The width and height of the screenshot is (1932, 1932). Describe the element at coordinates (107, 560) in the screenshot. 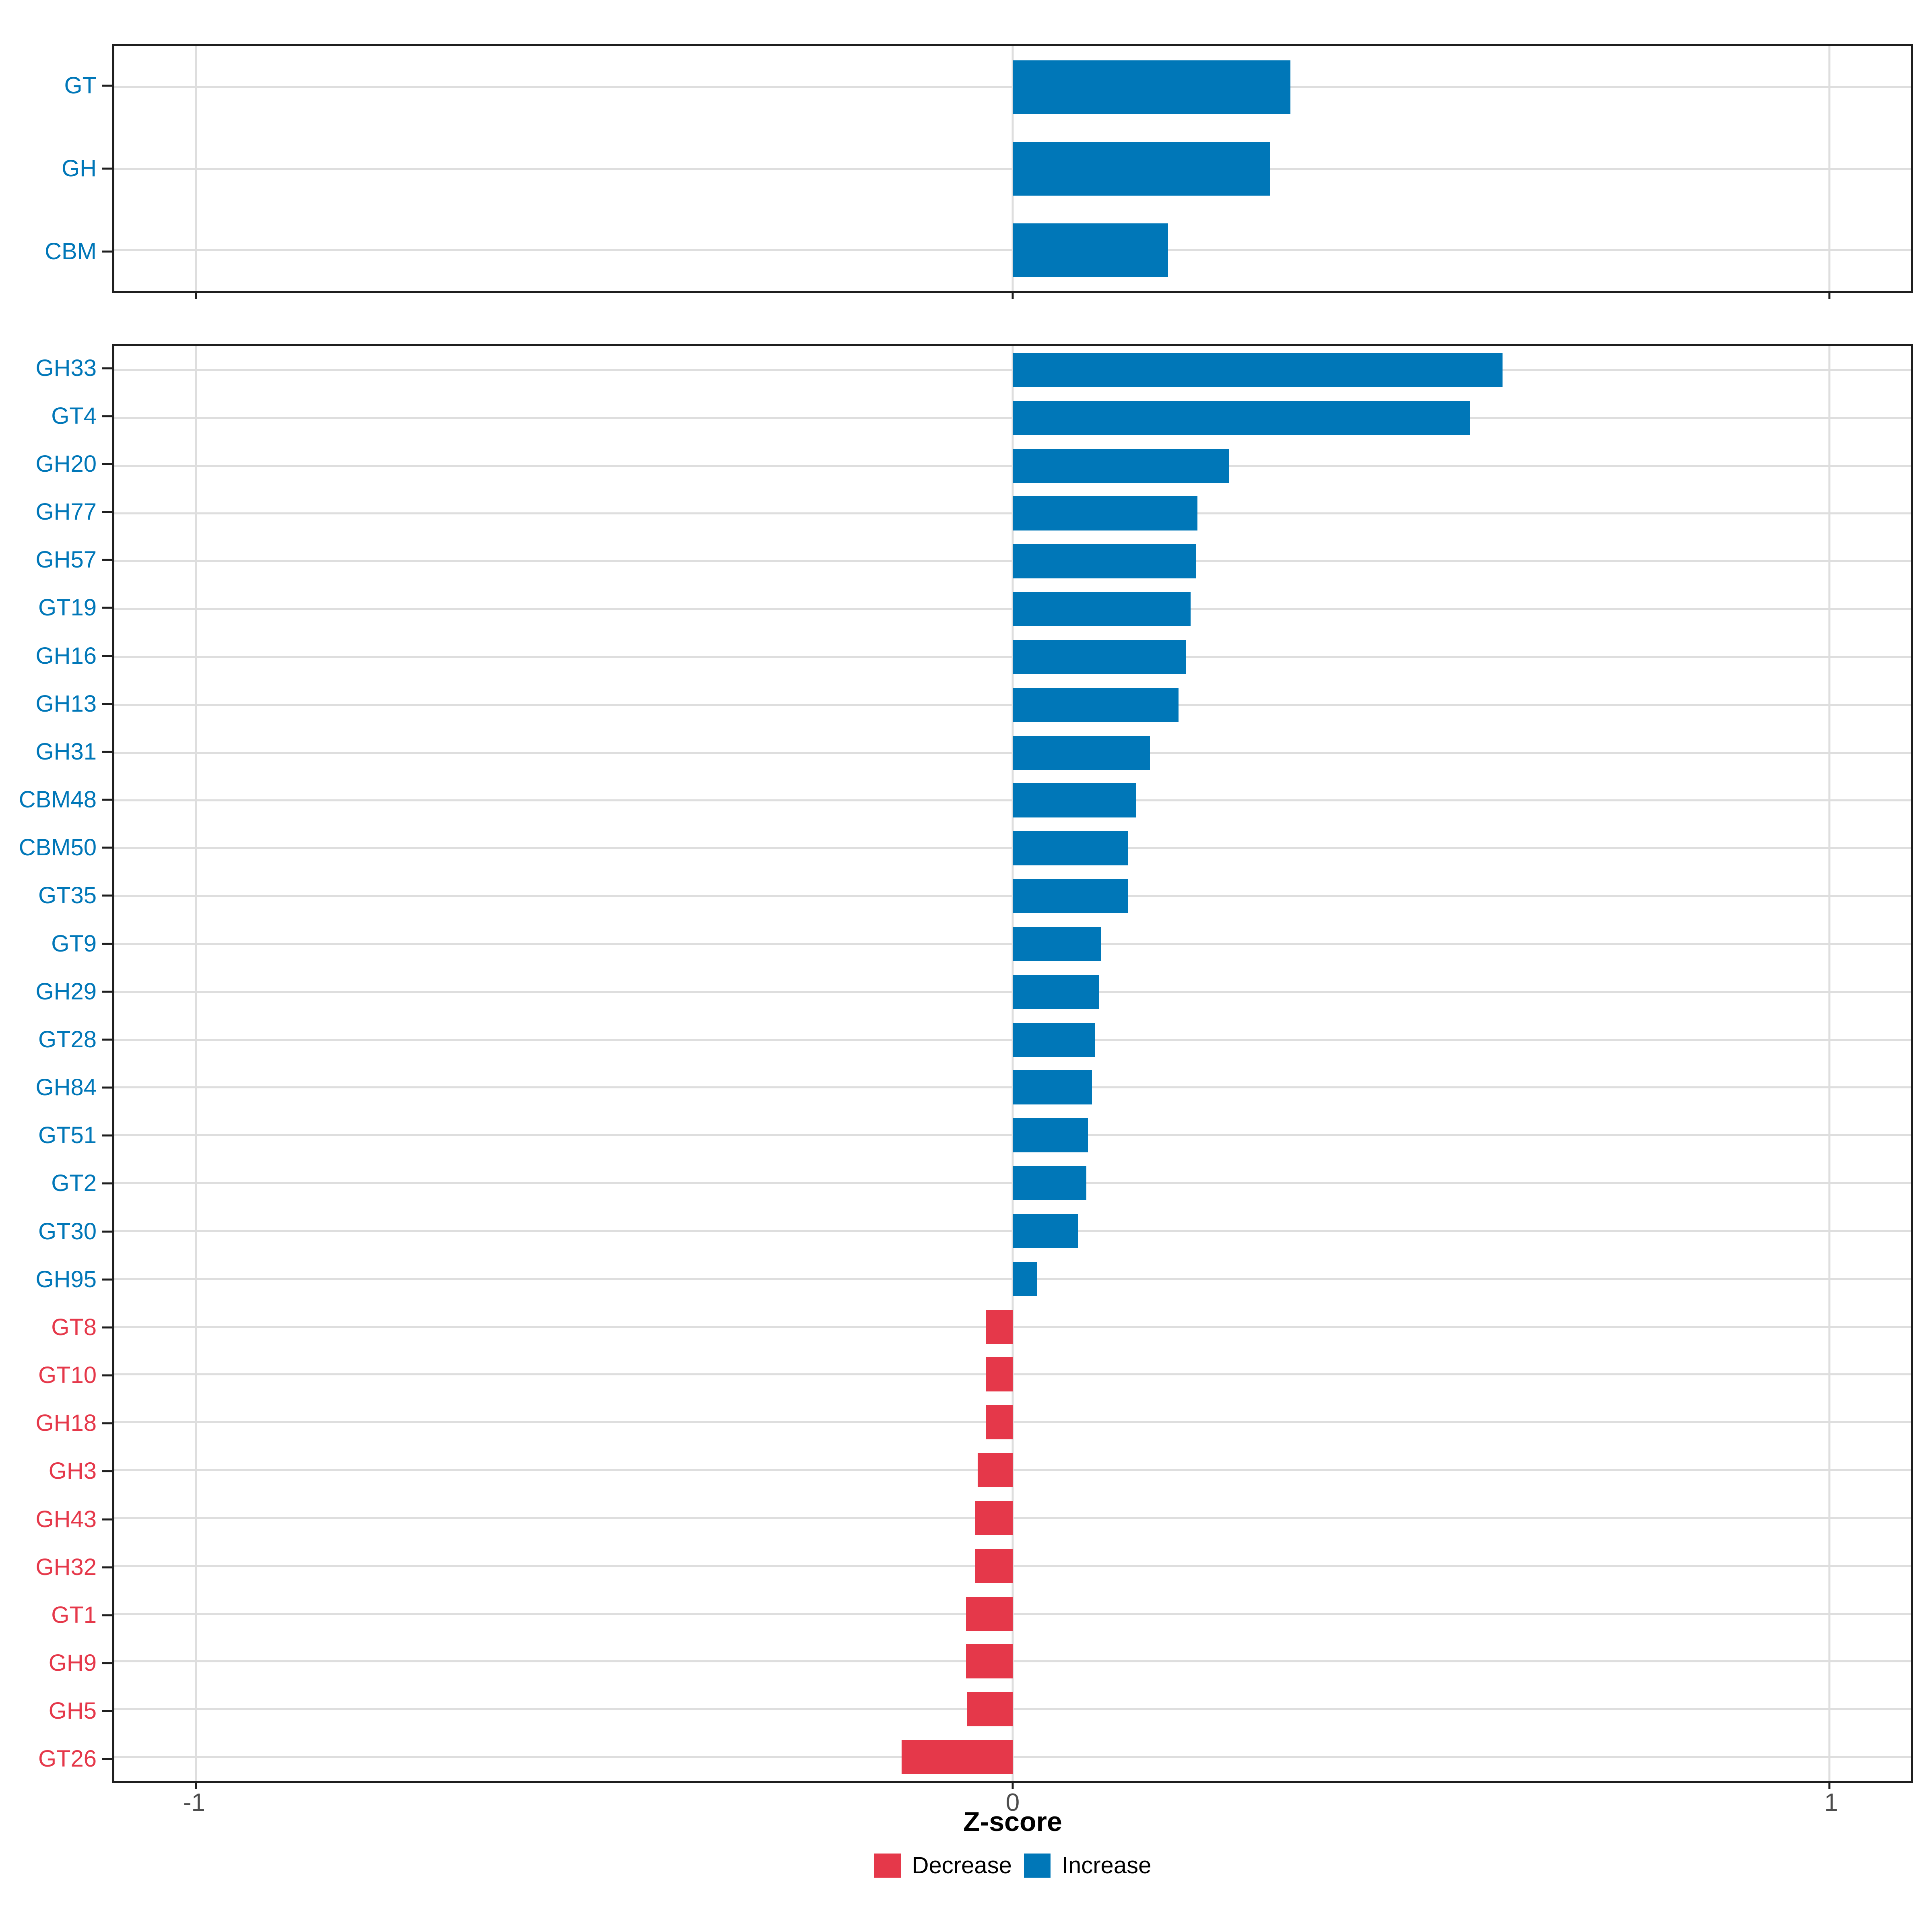

I see `y-axis-tick-mark-GH57` at that location.